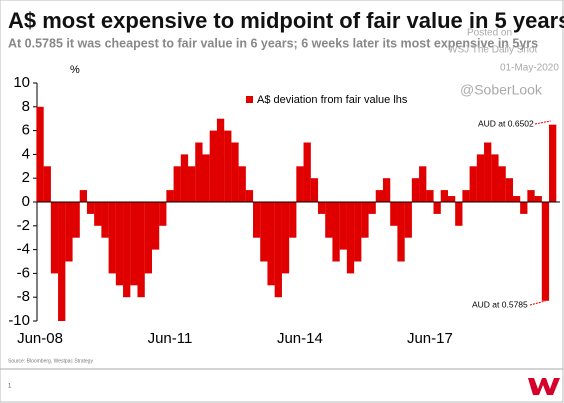 The image size is (564, 403). What do you see at coordinates (40, 338) in the screenshot?
I see `x-tick-label: Jun-08` at bounding box center [40, 338].